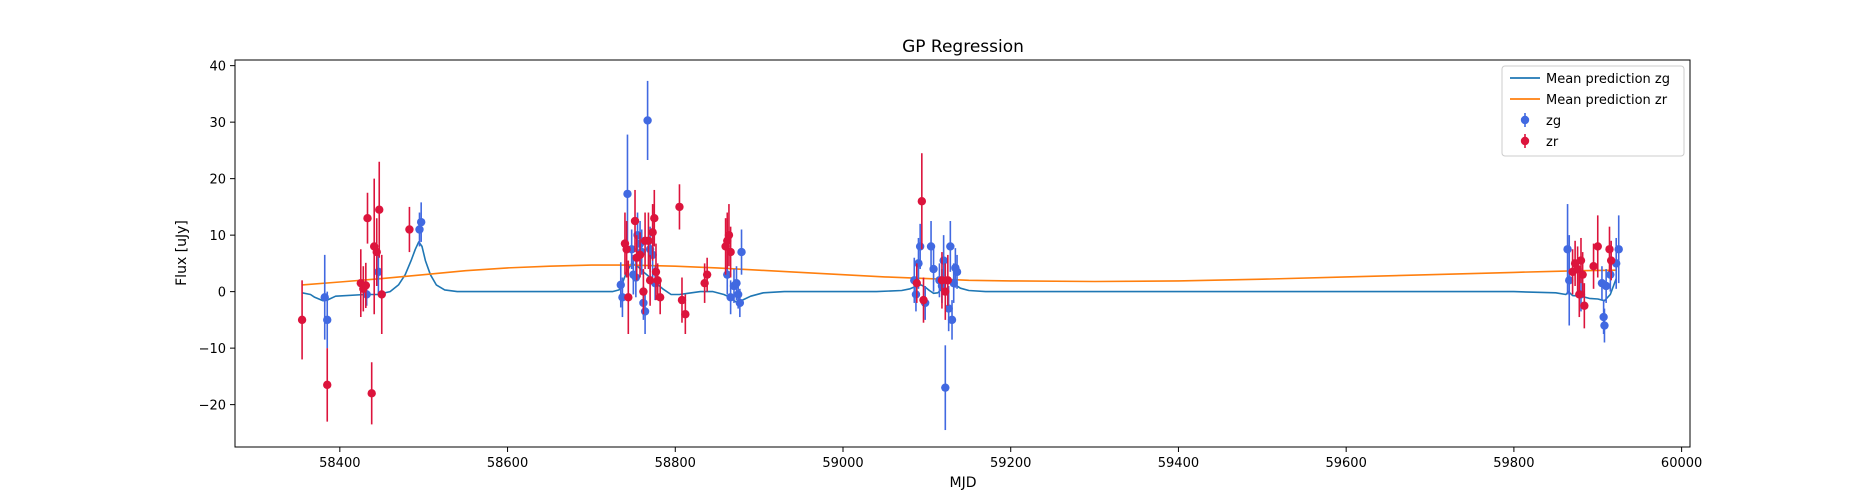 This screenshot has height=504, width=1875. Describe the element at coordinates (963, 47) in the screenshot. I see `chart-title: GP Regression` at that location.